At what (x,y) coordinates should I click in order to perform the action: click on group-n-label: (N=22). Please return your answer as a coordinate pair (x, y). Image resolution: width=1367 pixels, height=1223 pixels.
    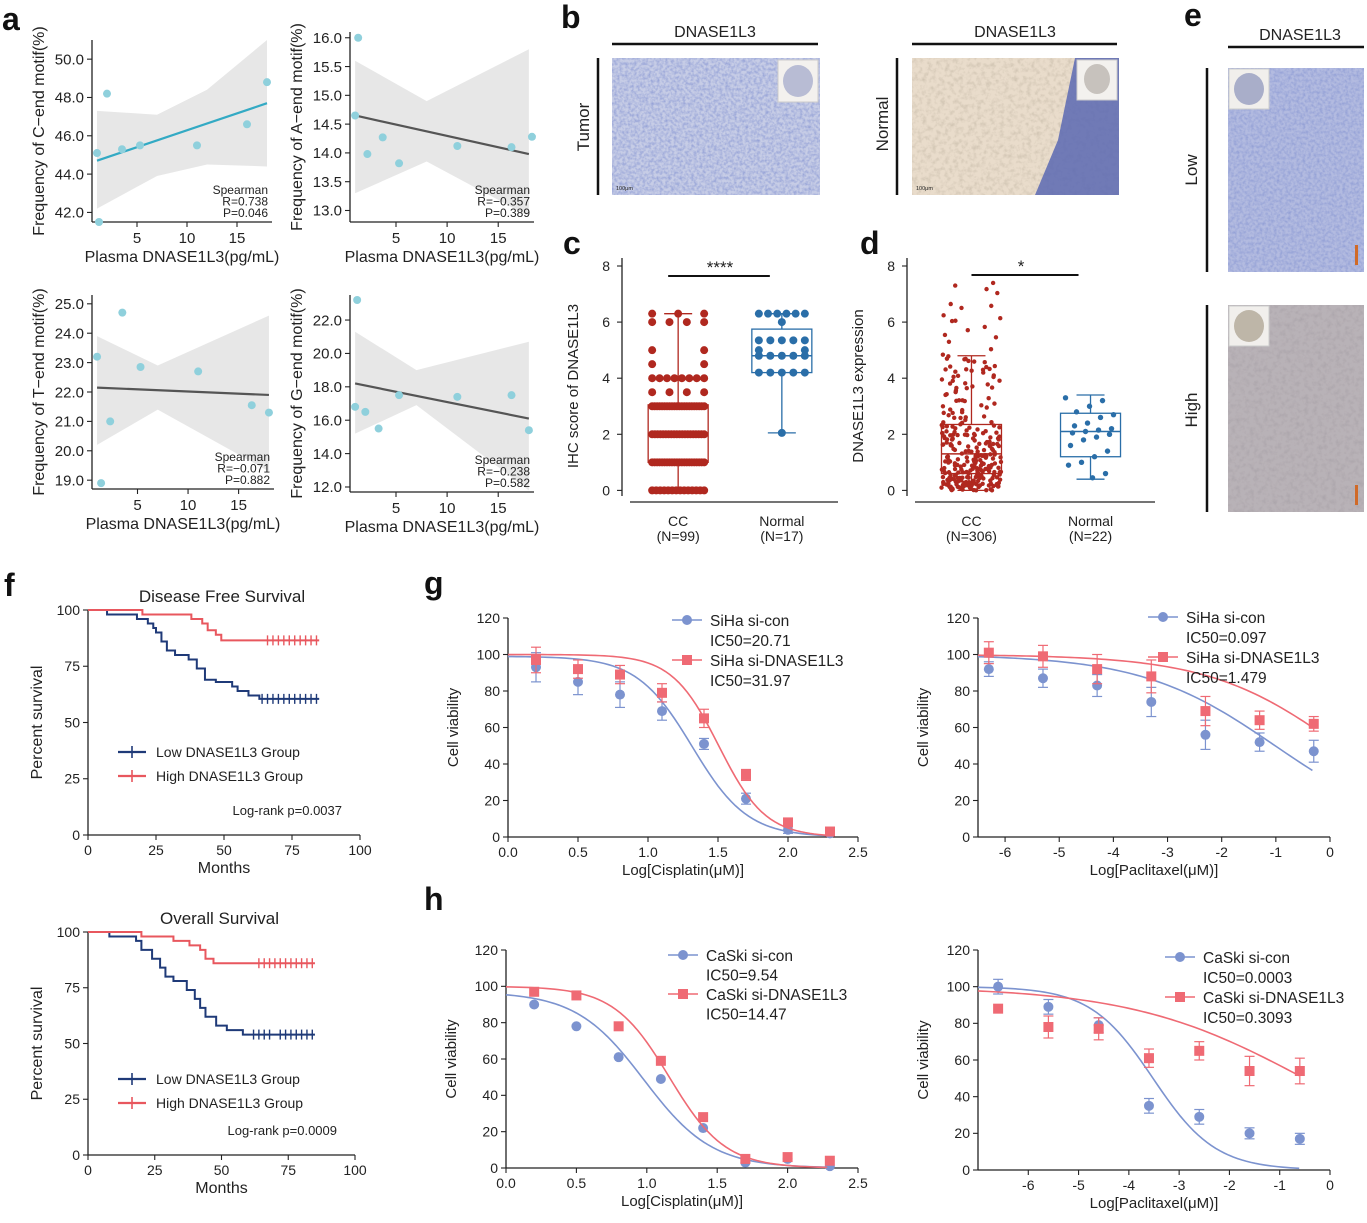
    Looking at the image, I should click on (1090, 536).